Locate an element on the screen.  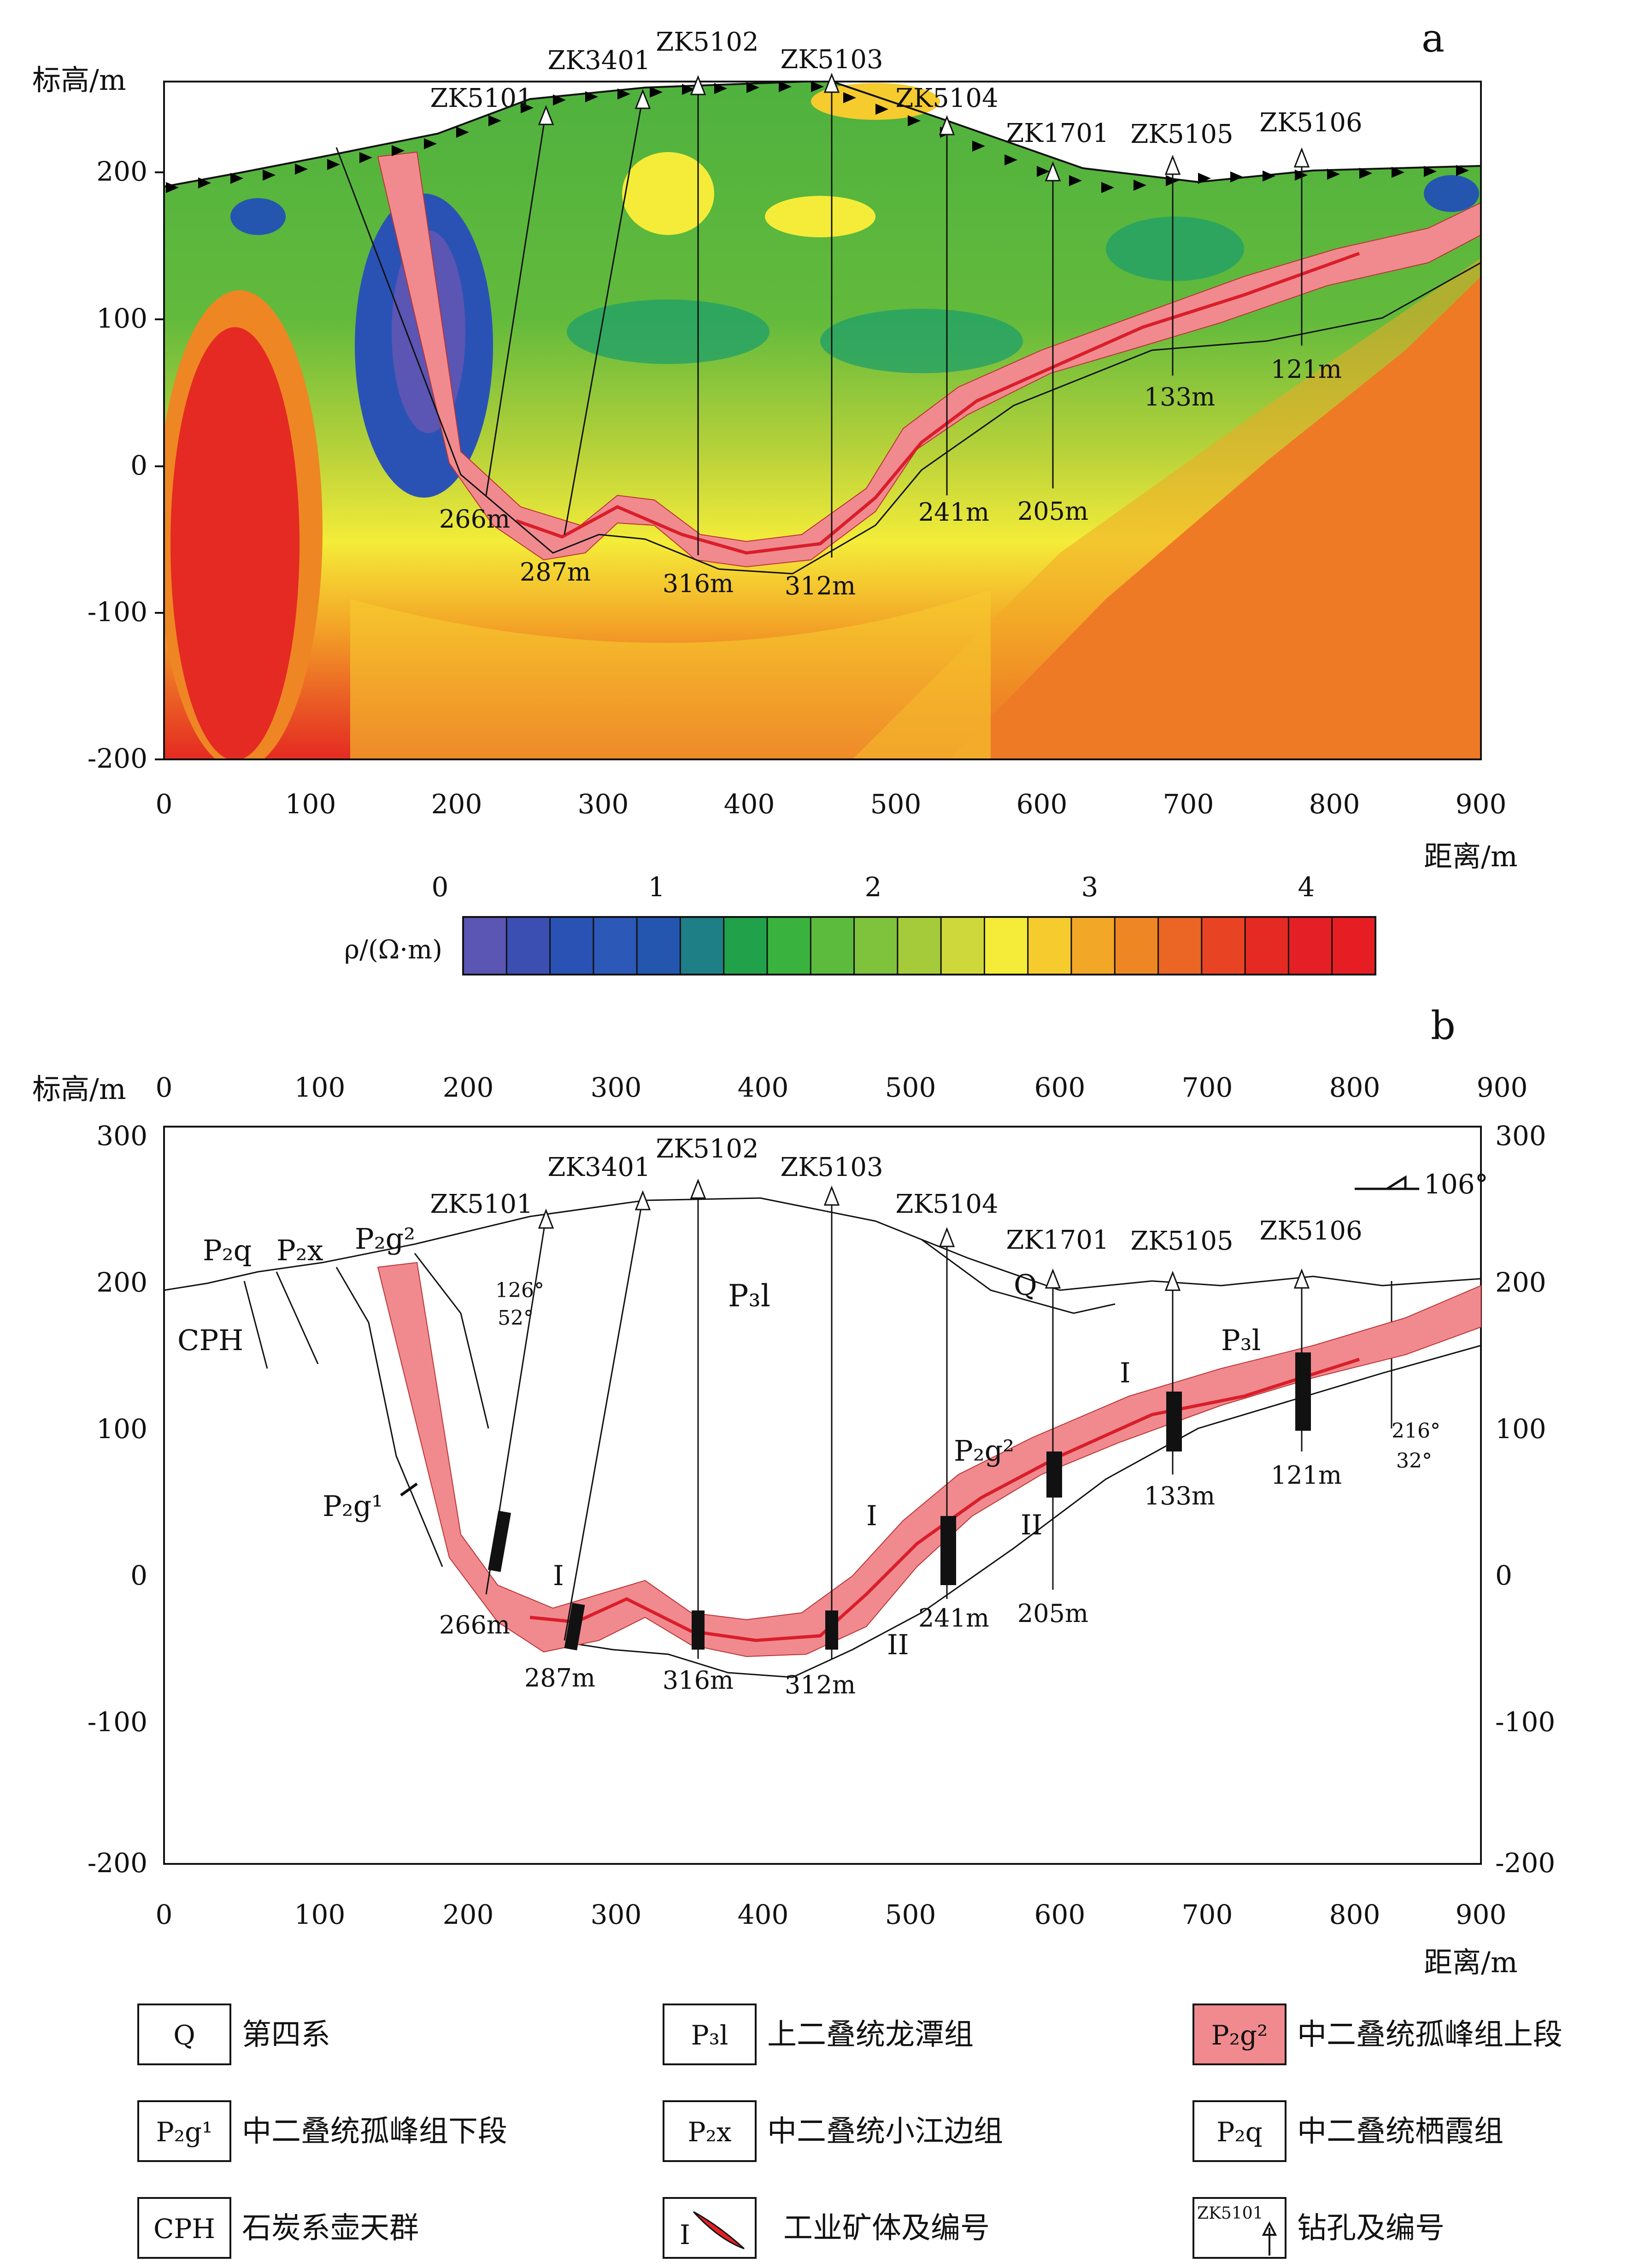
legend-p2q: P₂q 中二叠统栖霞组 is located at coordinates (1348, 2131).